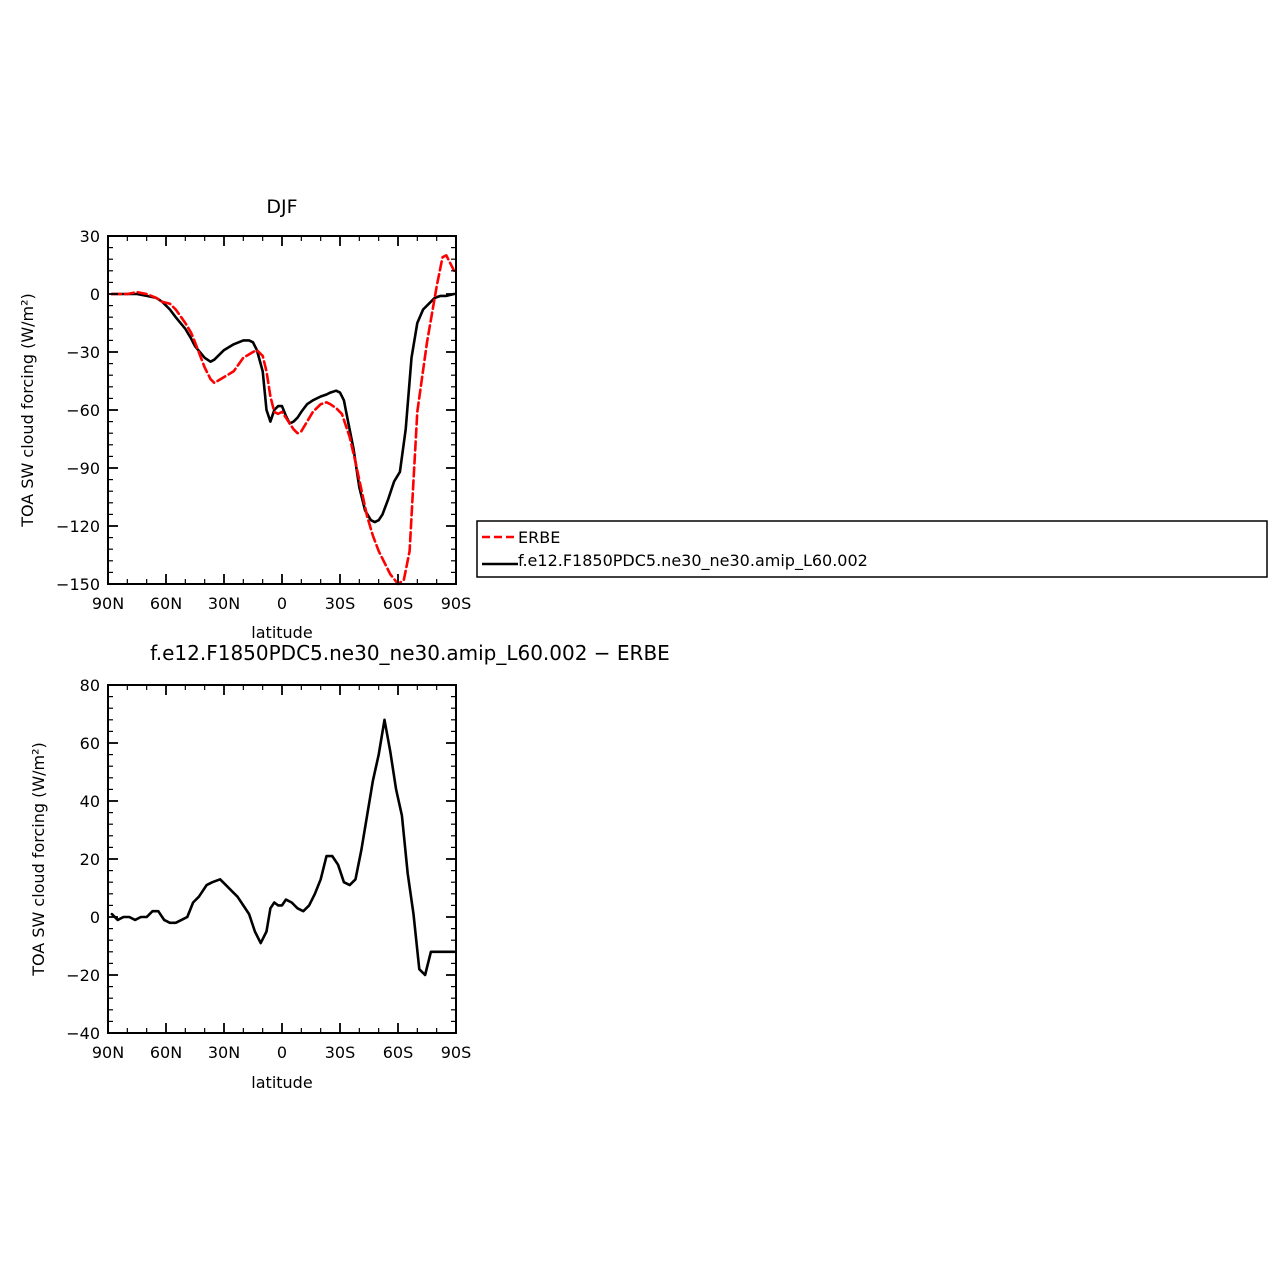  I want to click on y-tick-label: −90, so click(83, 468).